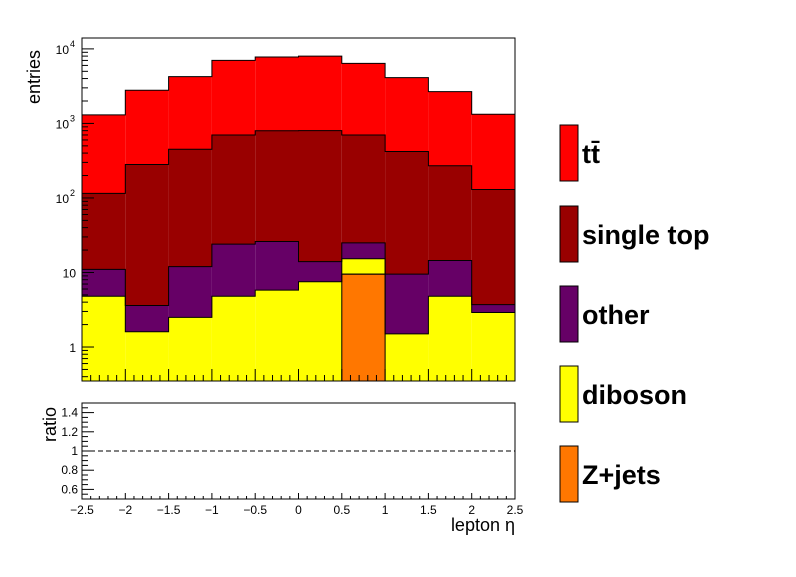 The height and width of the screenshot is (577, 796). I want to click on x-tick-label: 2, so click(471, 510).